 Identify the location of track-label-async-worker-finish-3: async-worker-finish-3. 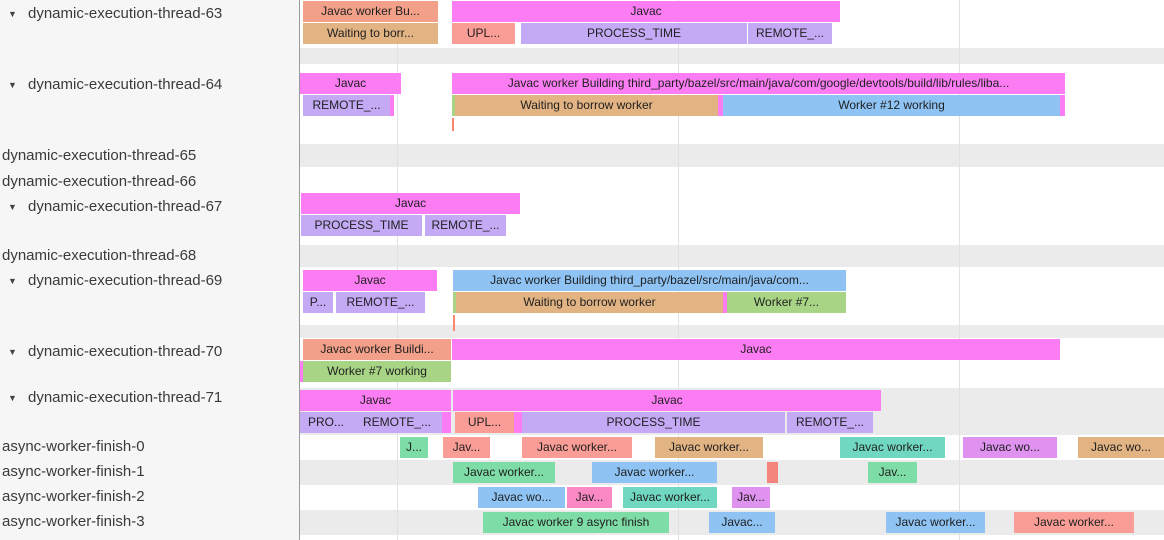
(149, 522).